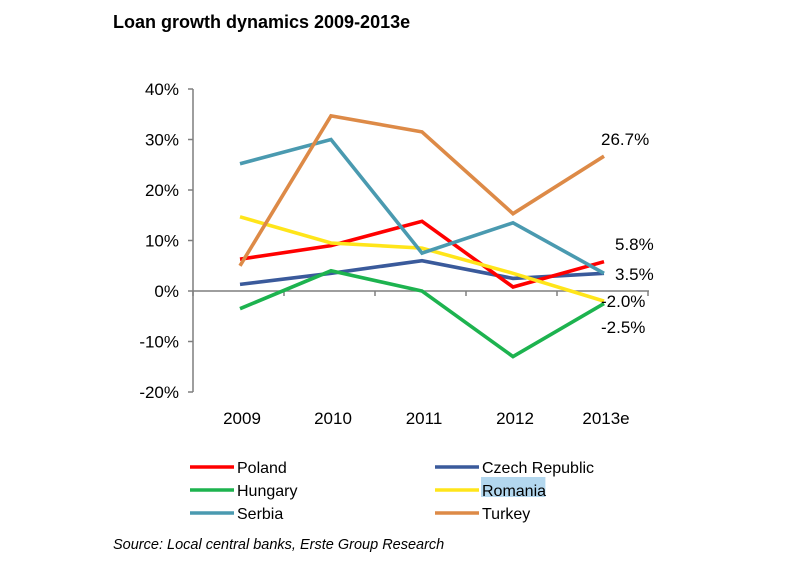 The height and width of the screenshot is (571, 800). I want to click on legend-highlight-romania, so click(513, 487).